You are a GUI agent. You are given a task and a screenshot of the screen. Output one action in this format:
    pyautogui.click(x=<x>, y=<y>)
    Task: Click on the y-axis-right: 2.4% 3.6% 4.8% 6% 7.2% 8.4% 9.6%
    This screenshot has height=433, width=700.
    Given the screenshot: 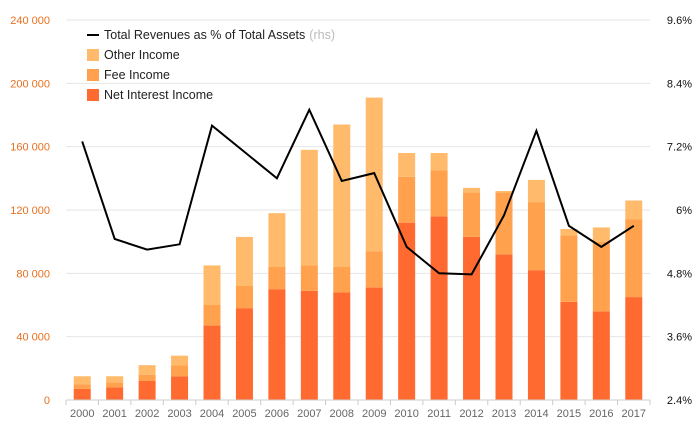 What is the action you would take?
    pyautogui.click(x=679, y=211)
    